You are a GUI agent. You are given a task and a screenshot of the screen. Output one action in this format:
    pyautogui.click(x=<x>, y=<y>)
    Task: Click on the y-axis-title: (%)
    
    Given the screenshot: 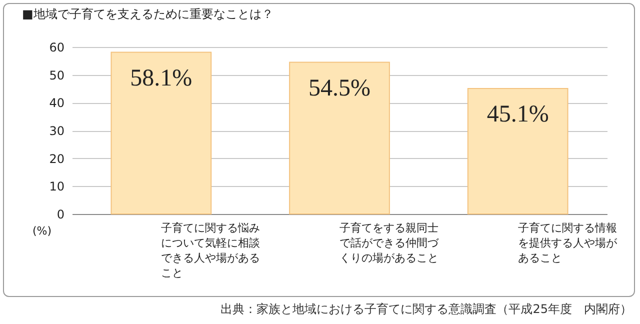 What is the action you would take?
    pyautogui.click(x=42, y=231)
    